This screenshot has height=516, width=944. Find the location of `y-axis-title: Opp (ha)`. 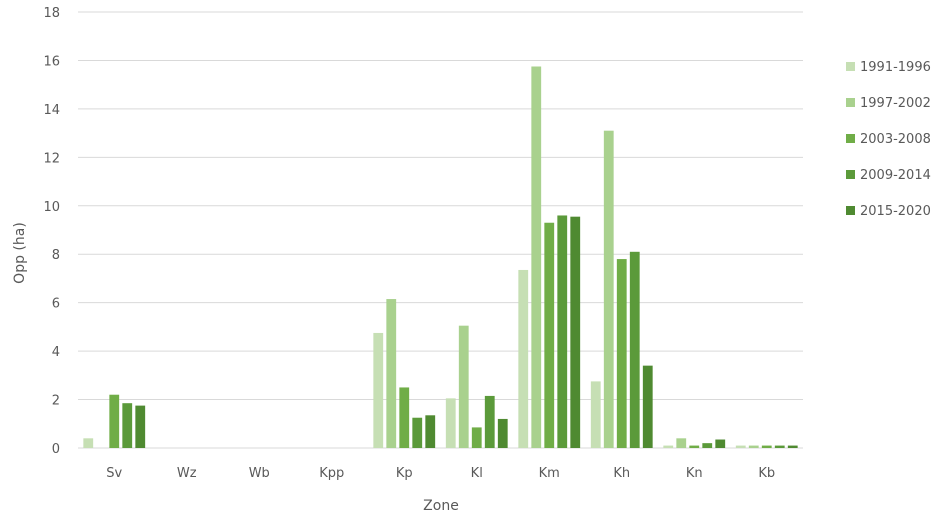

y-axis-title: Opp (ha) is located at coordinates (20, 253).